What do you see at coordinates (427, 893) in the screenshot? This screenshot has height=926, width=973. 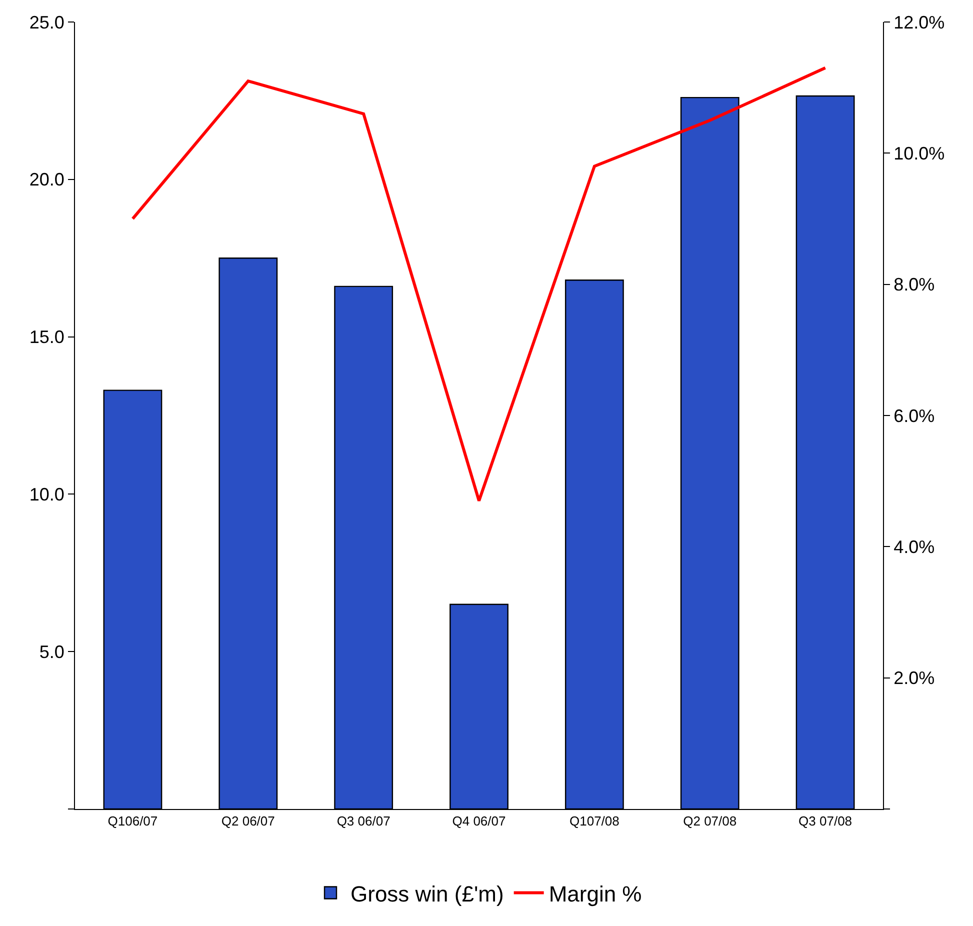 I see `legend-label: Gross win (£'m)` at bounding box center [427, 893].